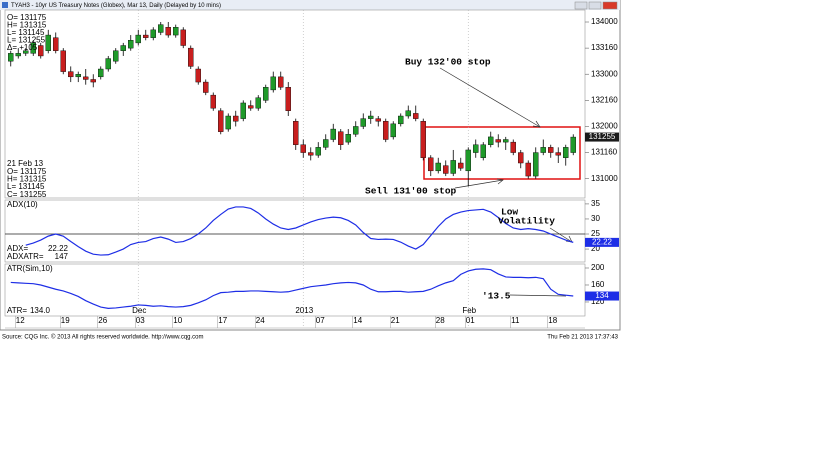 This screenshot has height=460, width=816. Describe the element at coordinates (595, 203) in the screenshot. I see `y-tick-label: 35` at that location.